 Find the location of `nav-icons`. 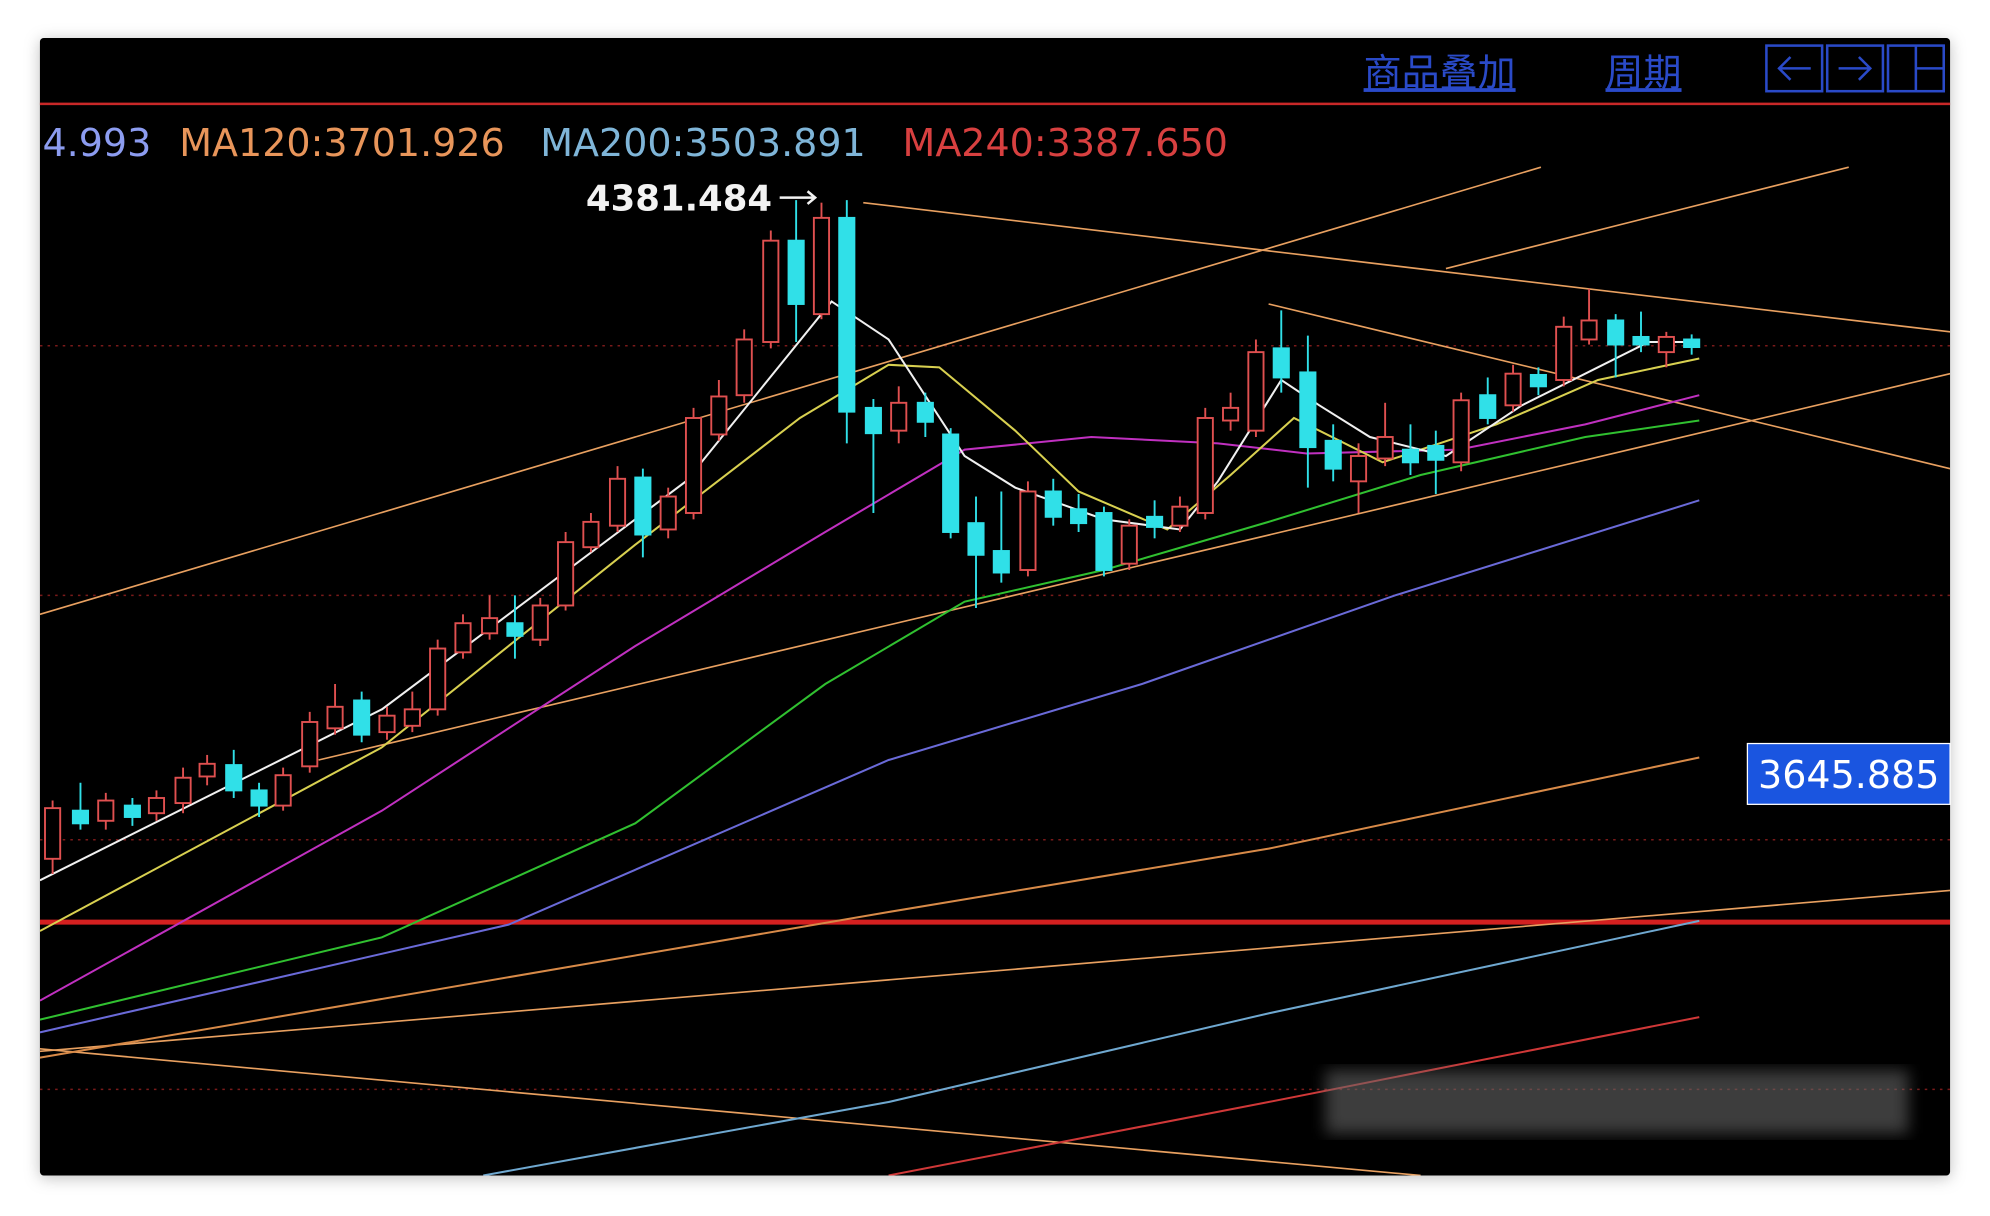

nav-icons is located at coordinates (1855, 68).